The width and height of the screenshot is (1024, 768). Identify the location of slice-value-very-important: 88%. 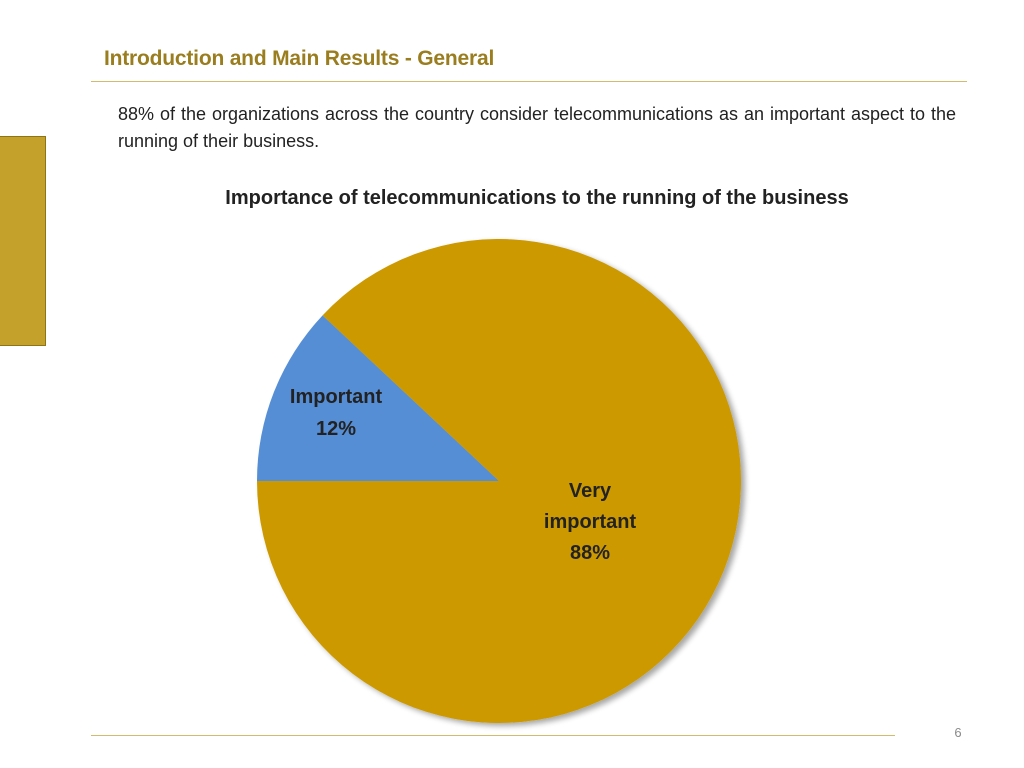
(590, 553).